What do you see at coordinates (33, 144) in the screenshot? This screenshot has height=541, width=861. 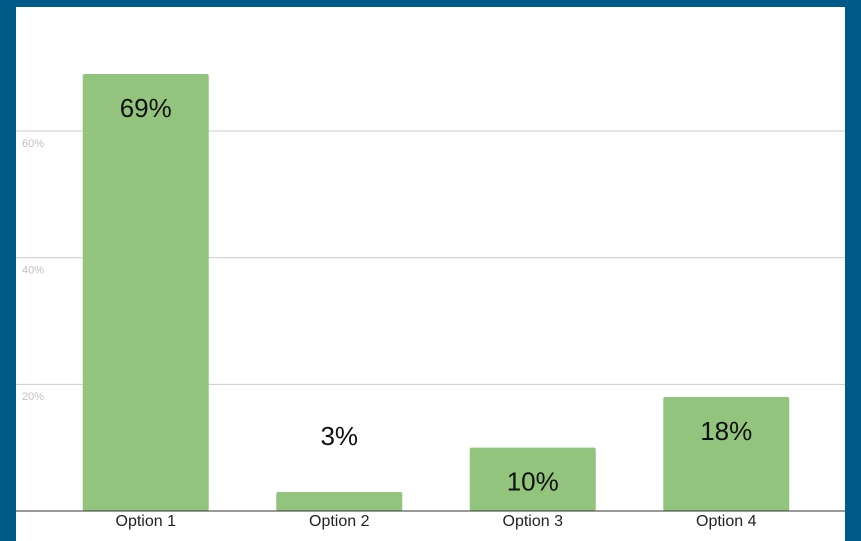 I see `y-tick-label: 60%` at bounding box center [33, 144].